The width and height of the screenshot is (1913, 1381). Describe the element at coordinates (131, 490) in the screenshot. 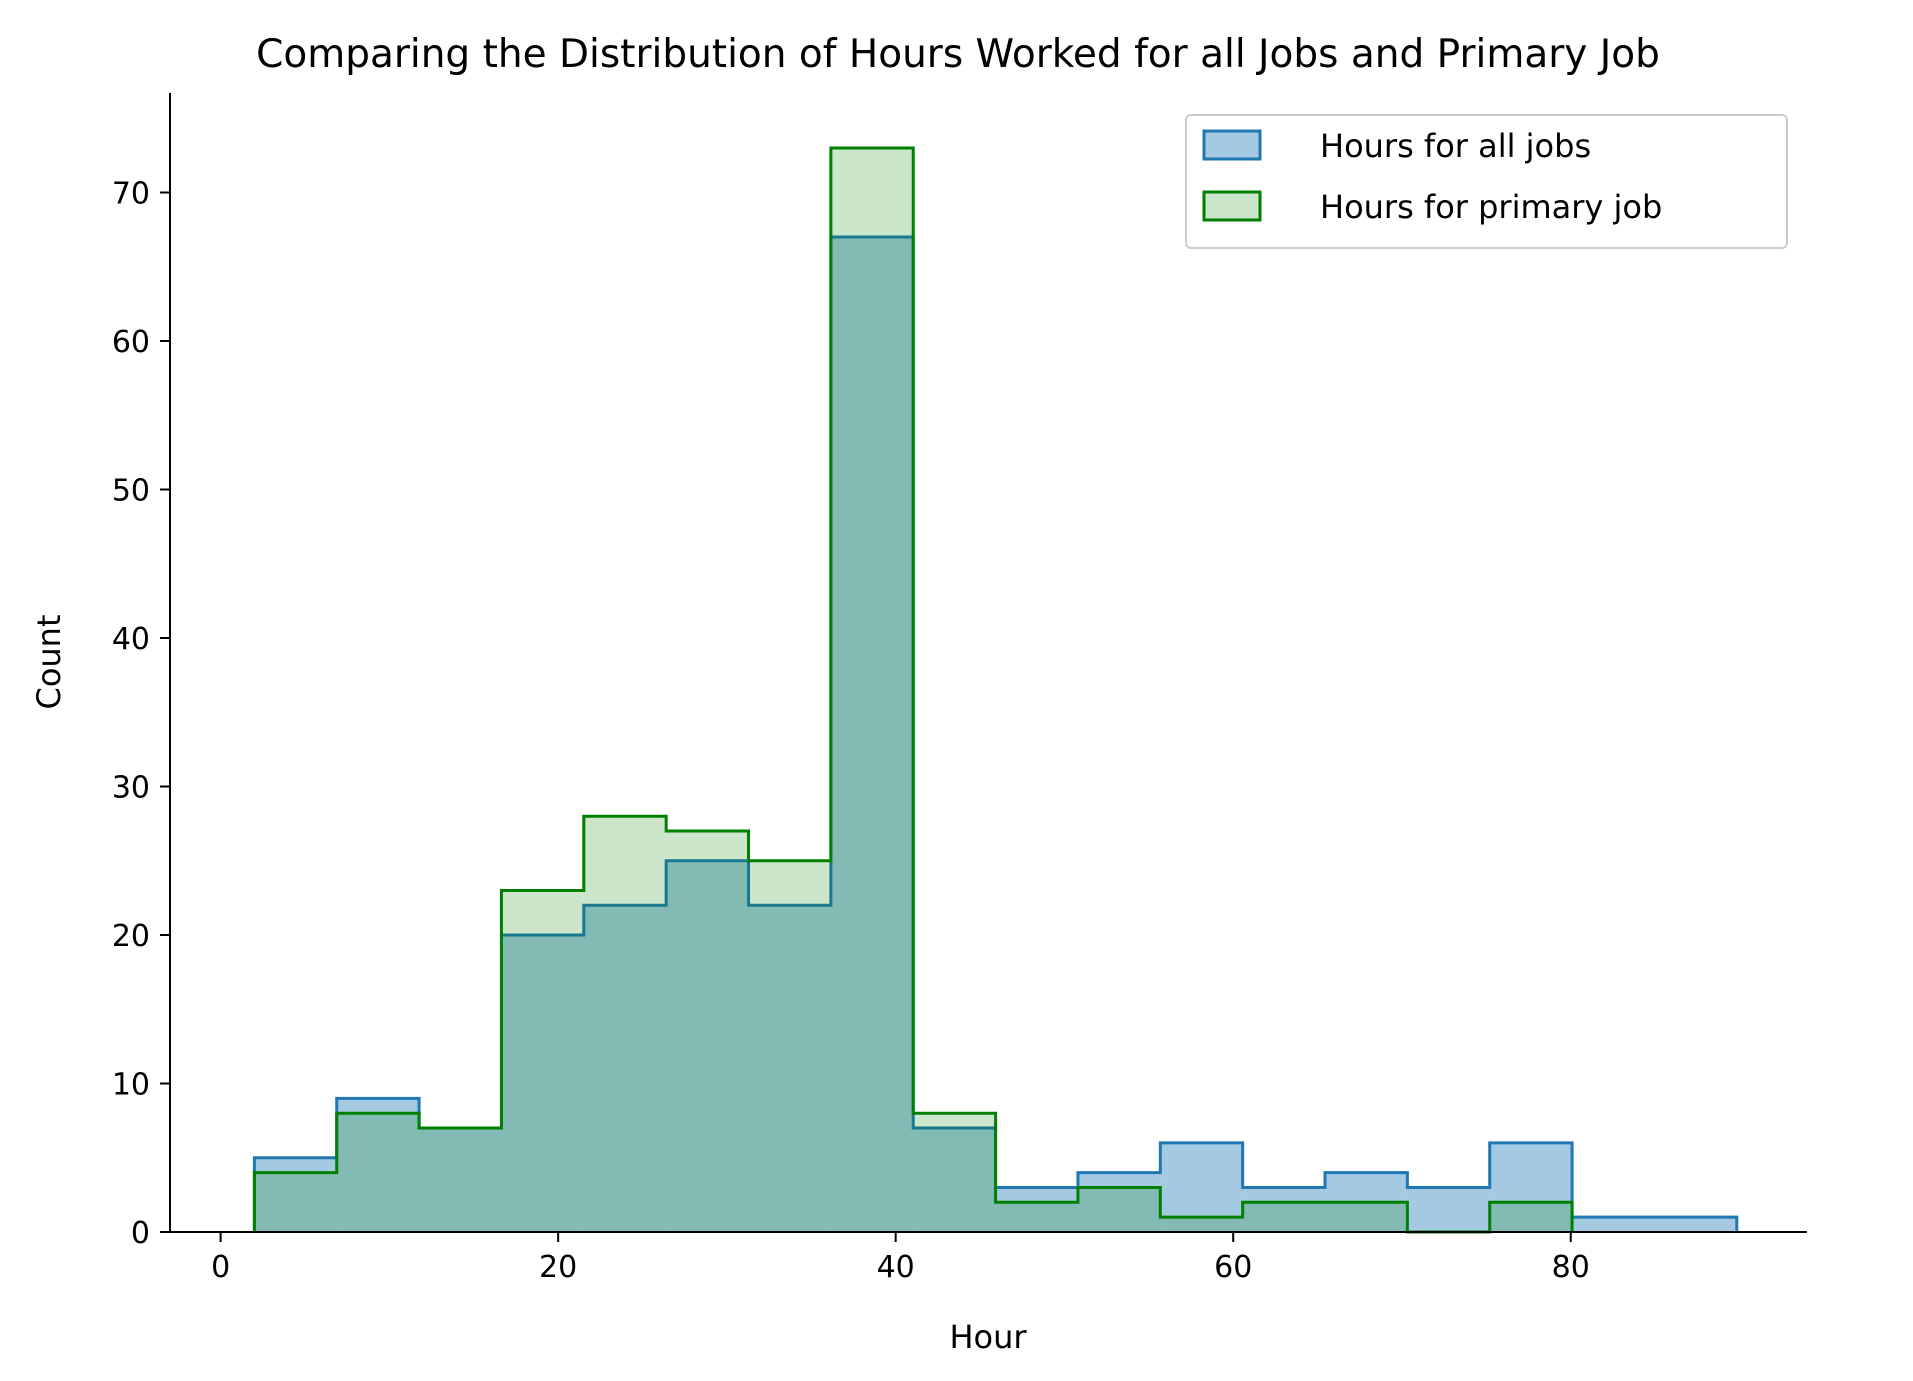

I see `y-tick-label: 50` at that location.